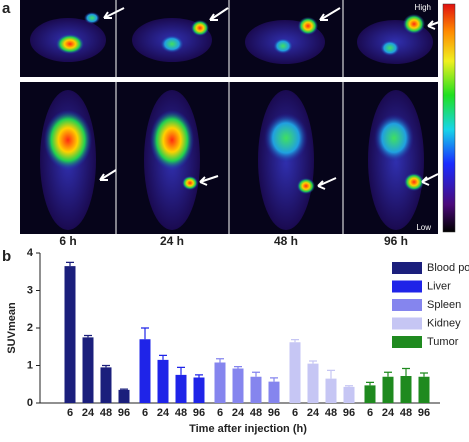  Describe the element at coordinates (444, 305) in the screenshot. I see `legend-label: Spleen` at that location.